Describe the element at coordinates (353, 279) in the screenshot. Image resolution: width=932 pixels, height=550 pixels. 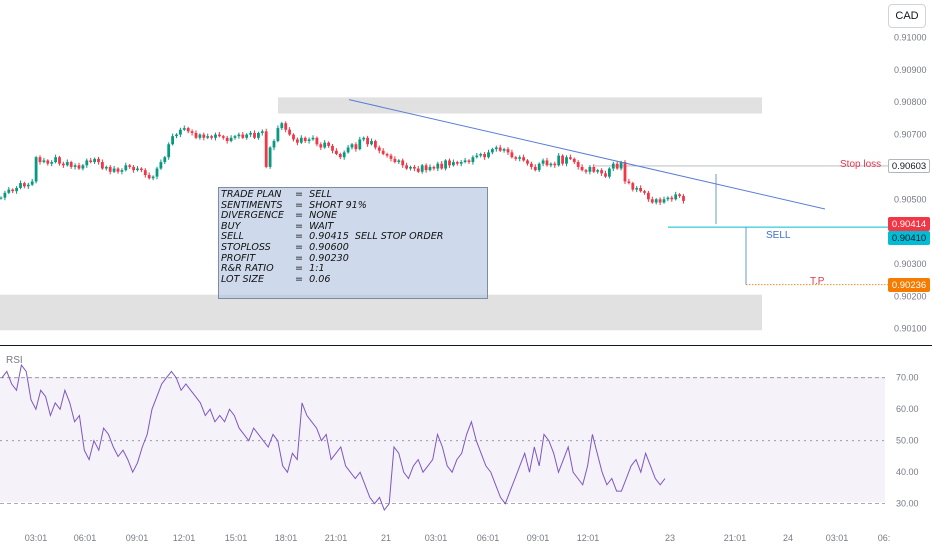
I see `trade-plan-row: LOT SIZE = 0.06` at that location.